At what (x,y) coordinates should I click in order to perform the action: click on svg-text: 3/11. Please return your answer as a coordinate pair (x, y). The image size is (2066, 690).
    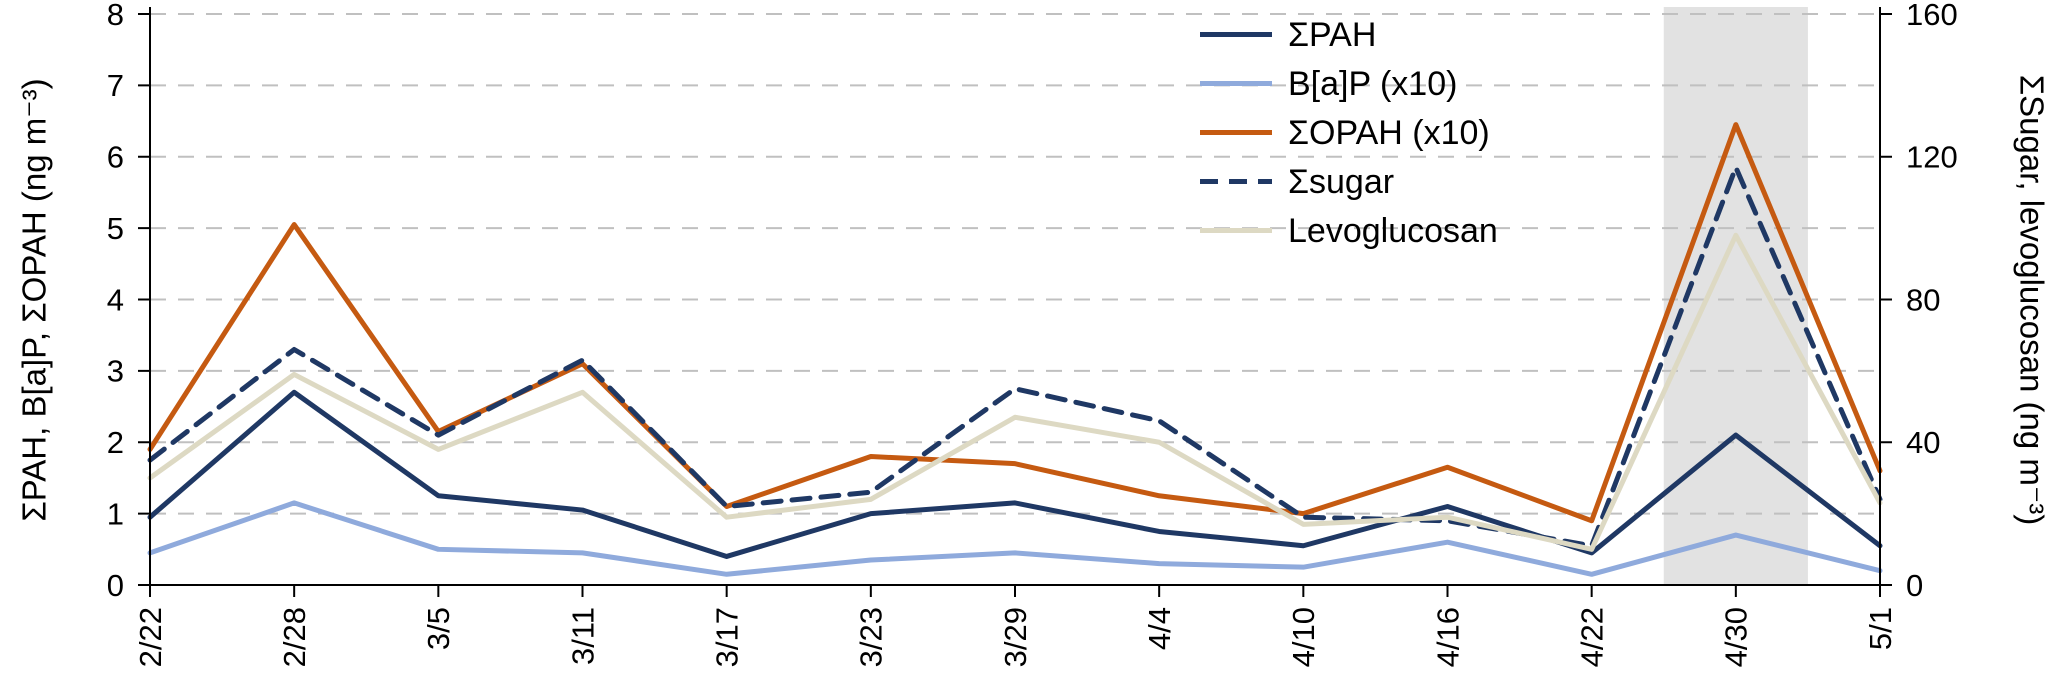
    Looking at the image, I should click on (582, 636).